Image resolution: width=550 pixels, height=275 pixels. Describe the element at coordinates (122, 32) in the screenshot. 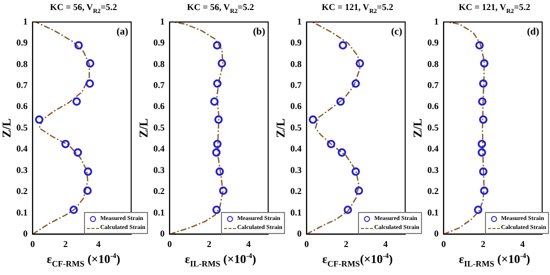

I see `annotation: (a)` at that location.